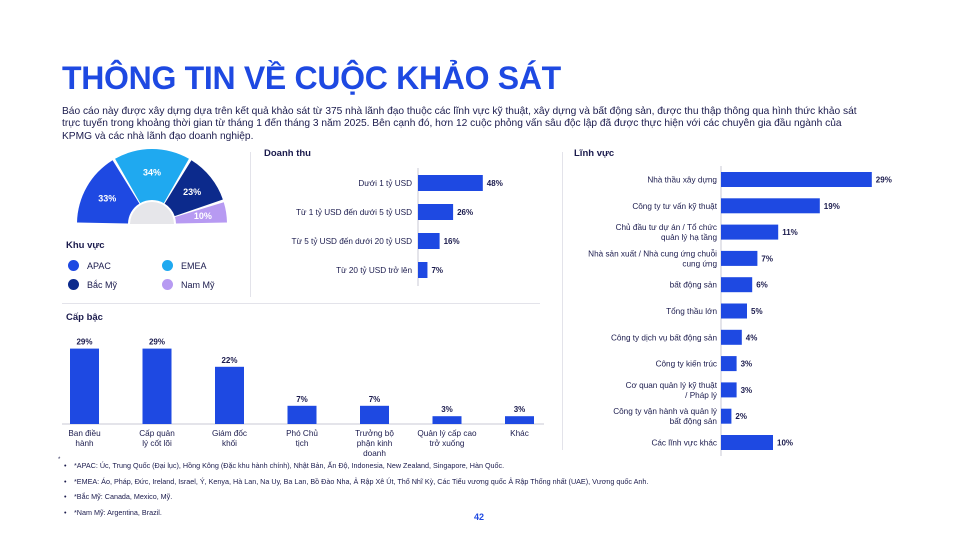 The height and width of the screenshot is (540, 960). Describe the element at coordinates (757, 311) in the screenshot. I see `sector-value-label: 5%` at that location.